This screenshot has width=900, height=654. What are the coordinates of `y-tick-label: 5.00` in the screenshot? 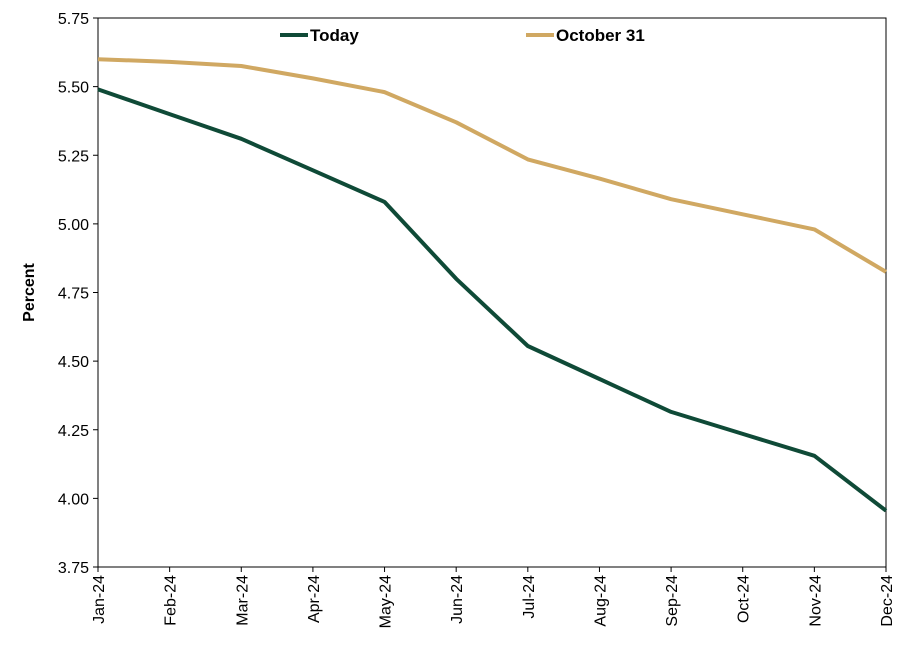 It's located at (73, 225).